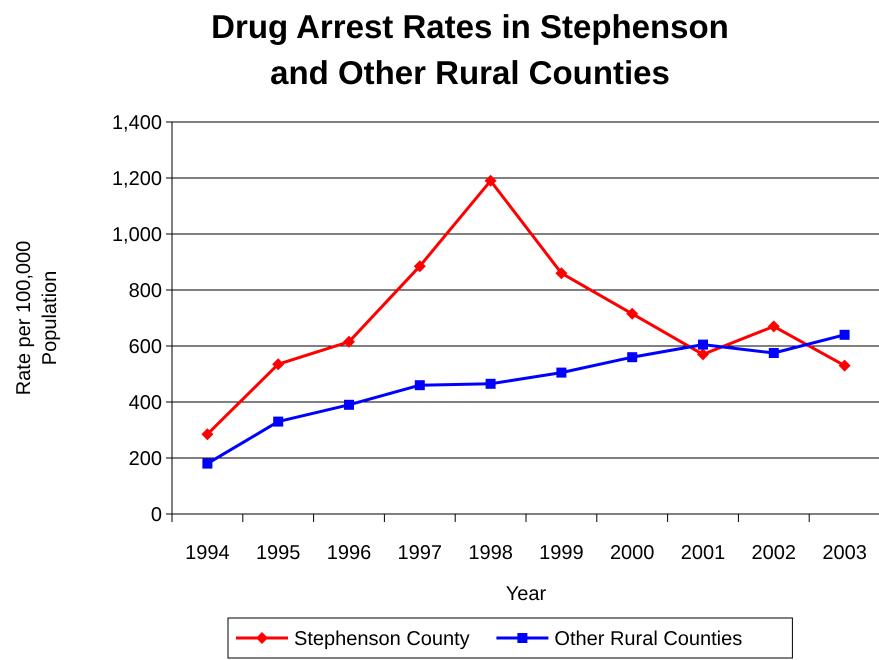 This screenshot has width=879, height=660. I want to click on y-tick-label: 1,400, so click(137, 123).